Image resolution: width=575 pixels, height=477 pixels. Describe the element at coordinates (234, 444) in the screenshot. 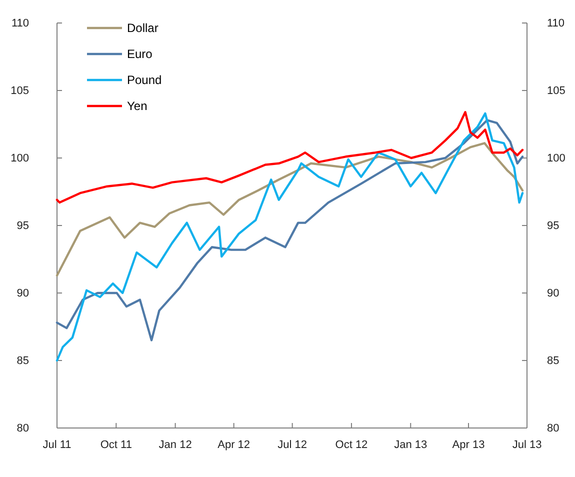

I see `x-tick-label: Apr 12` at that location.